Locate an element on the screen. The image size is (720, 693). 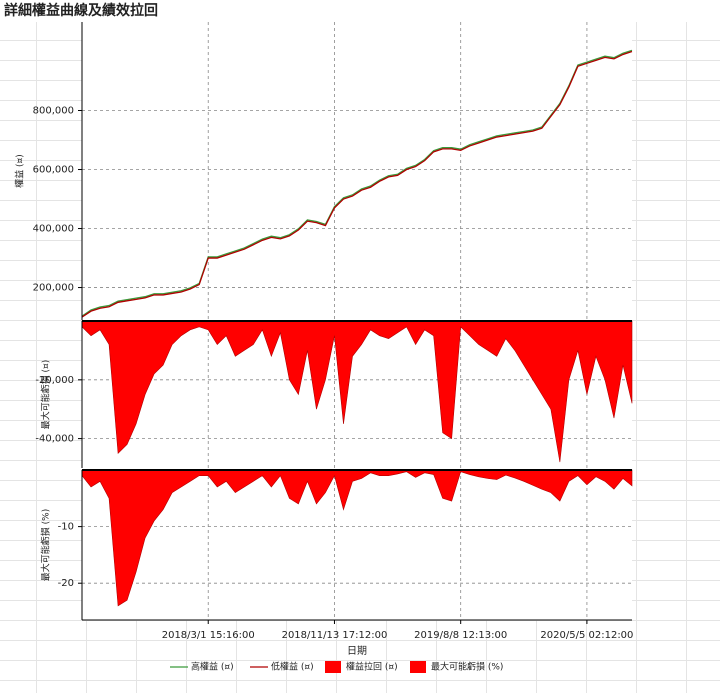
legend-label: 權益拉回 (¤) is located at coordinates (372, 667).